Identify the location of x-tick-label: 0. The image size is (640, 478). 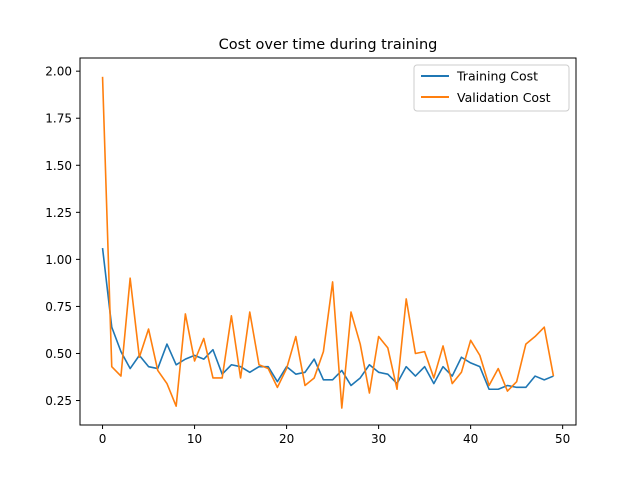
(103, 439).